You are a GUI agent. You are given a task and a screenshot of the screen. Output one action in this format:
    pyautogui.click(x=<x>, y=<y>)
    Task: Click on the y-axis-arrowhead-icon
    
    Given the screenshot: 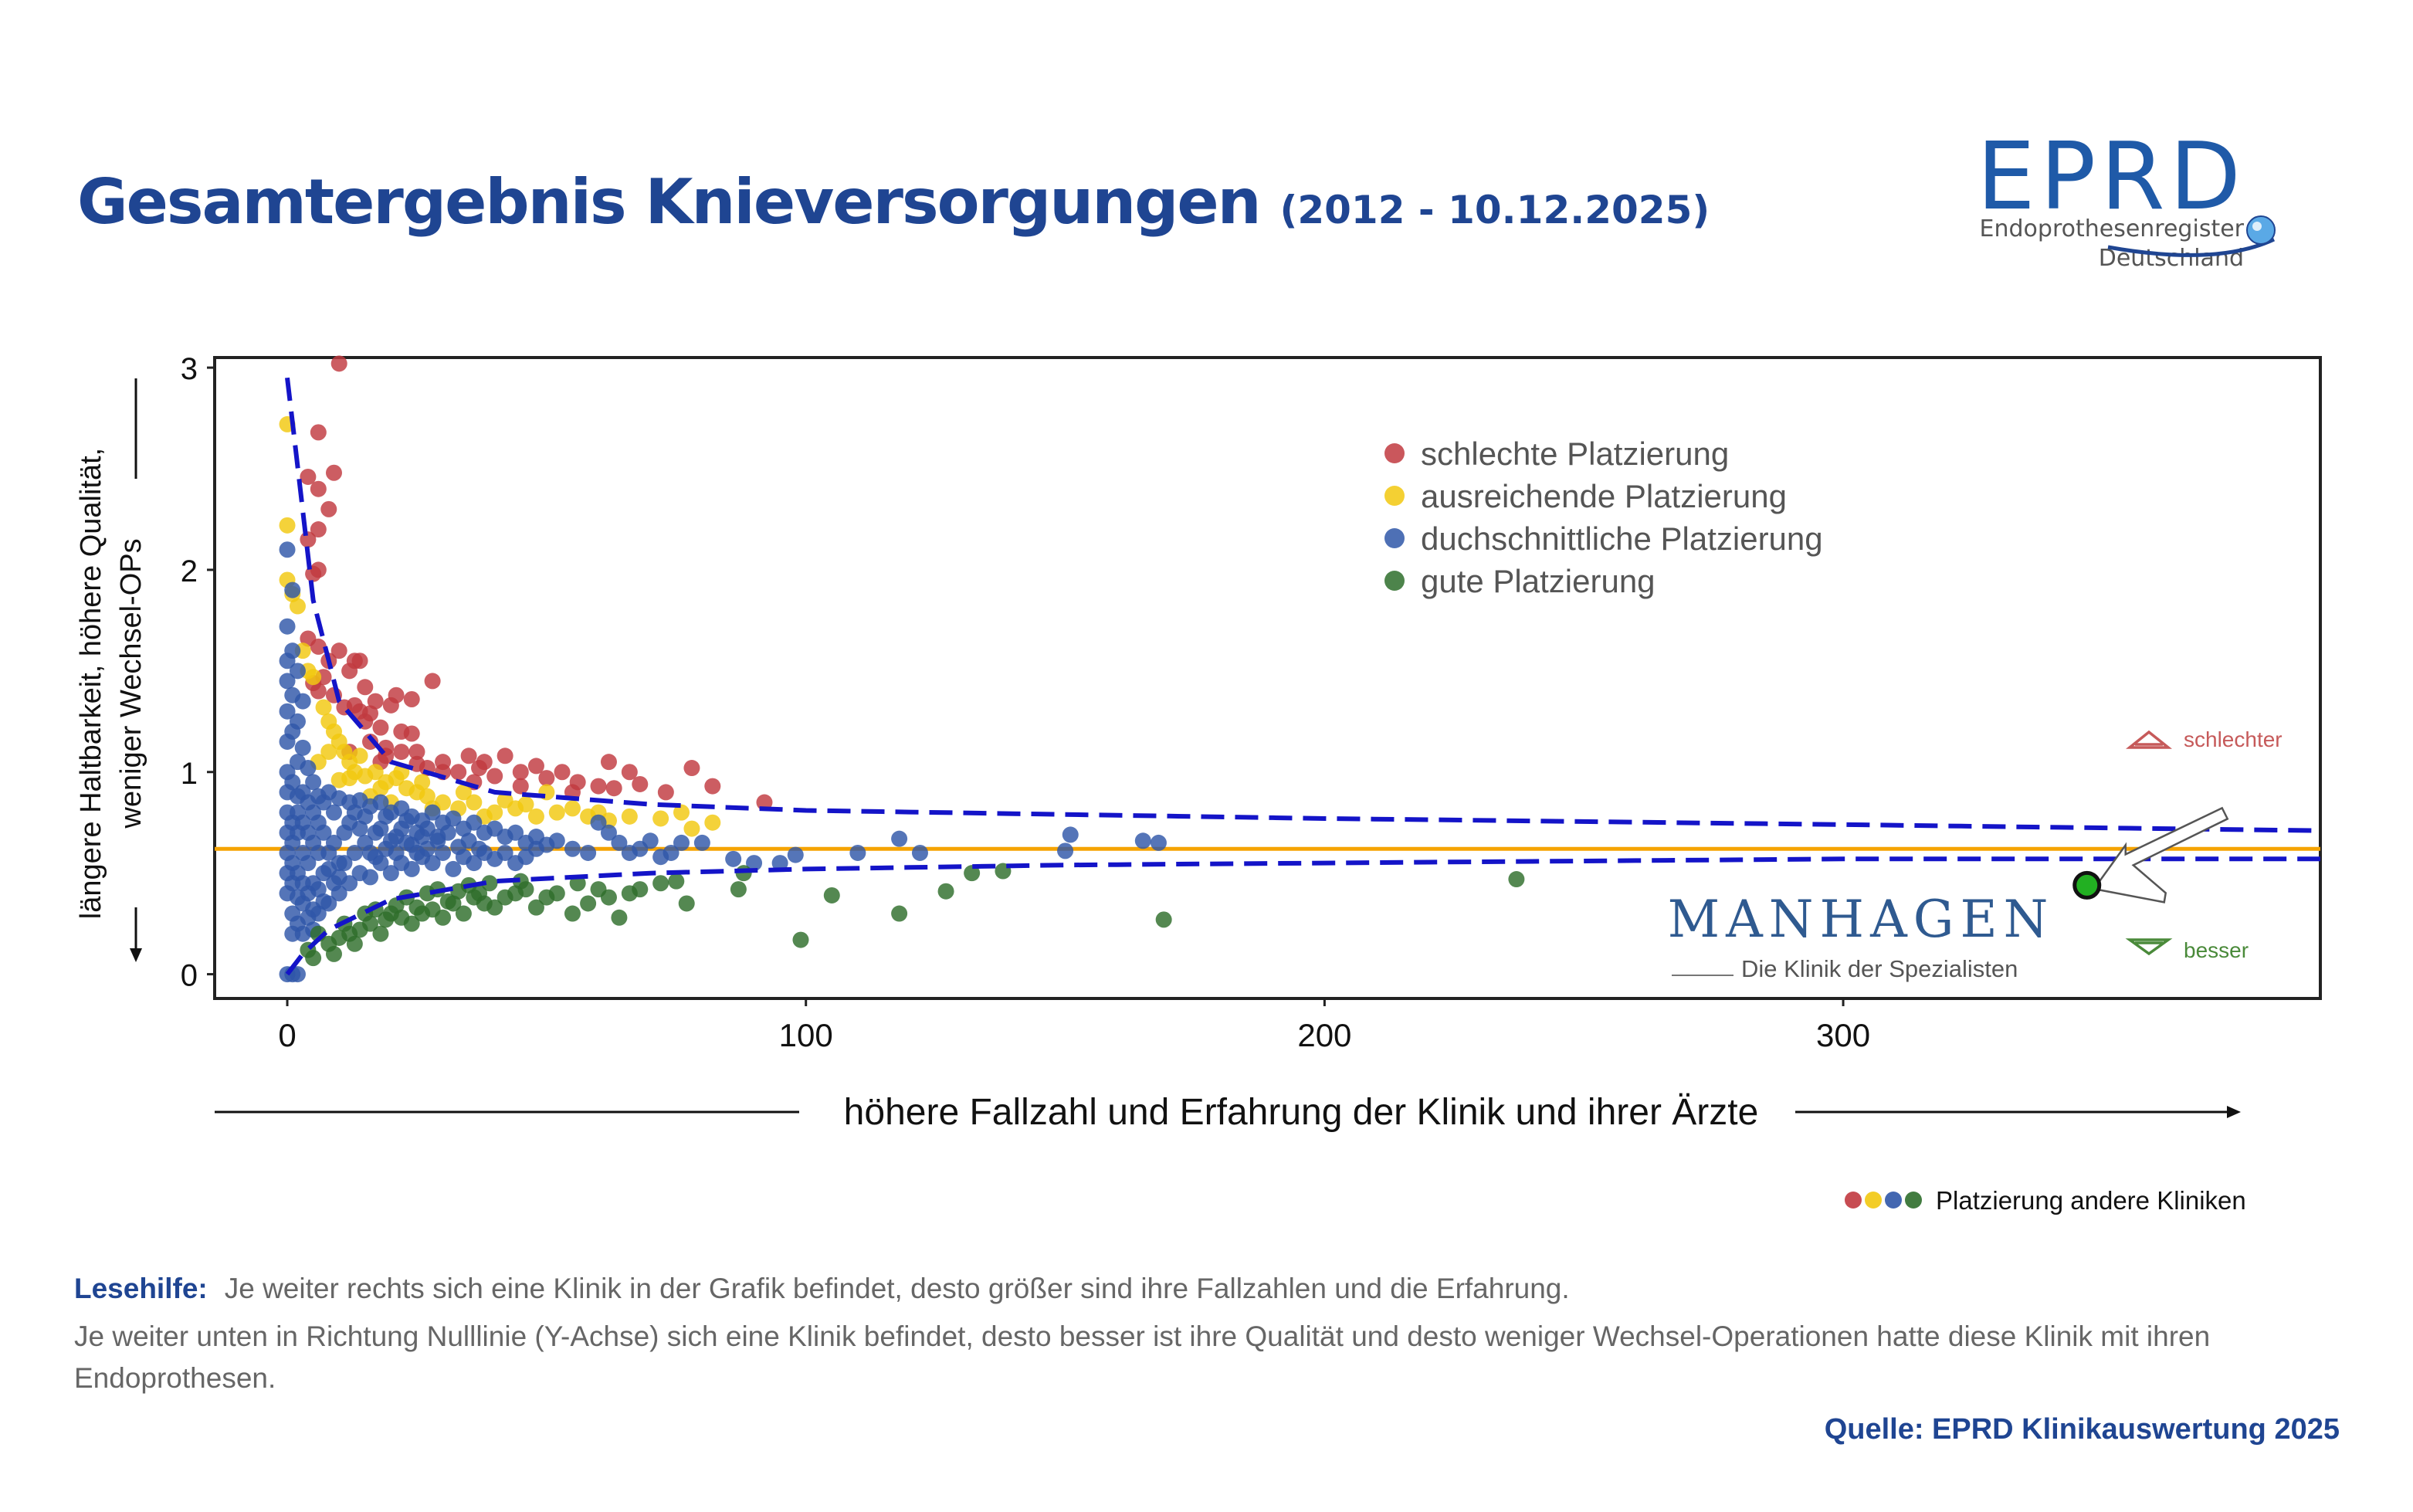 What is the action you would take?
    pyautogui.click(x=136, y=955)
    